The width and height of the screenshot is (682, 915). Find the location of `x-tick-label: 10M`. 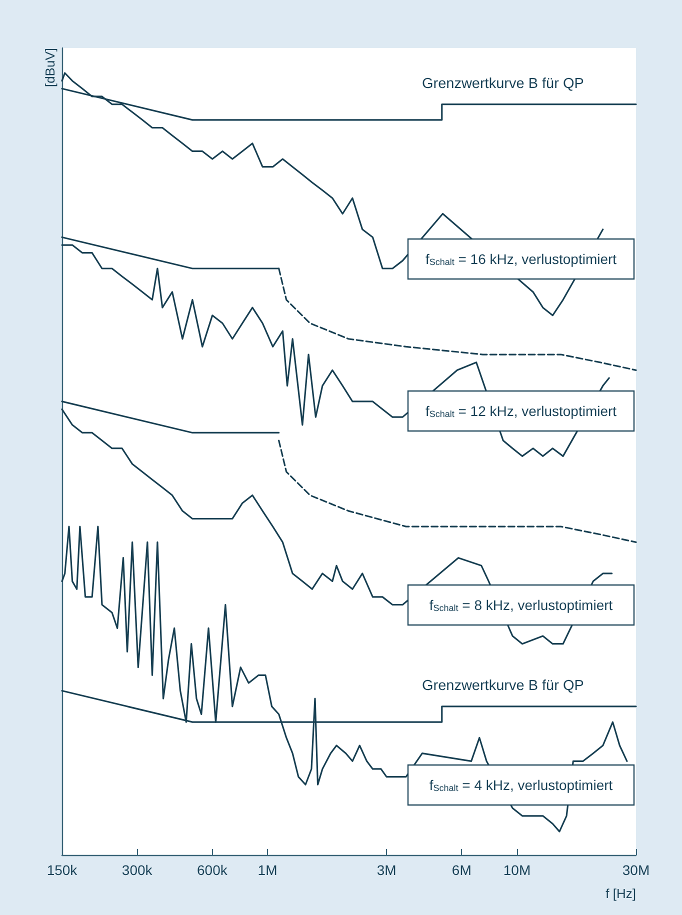

x-tick-label: 10M is located at coordinates (517, 870).